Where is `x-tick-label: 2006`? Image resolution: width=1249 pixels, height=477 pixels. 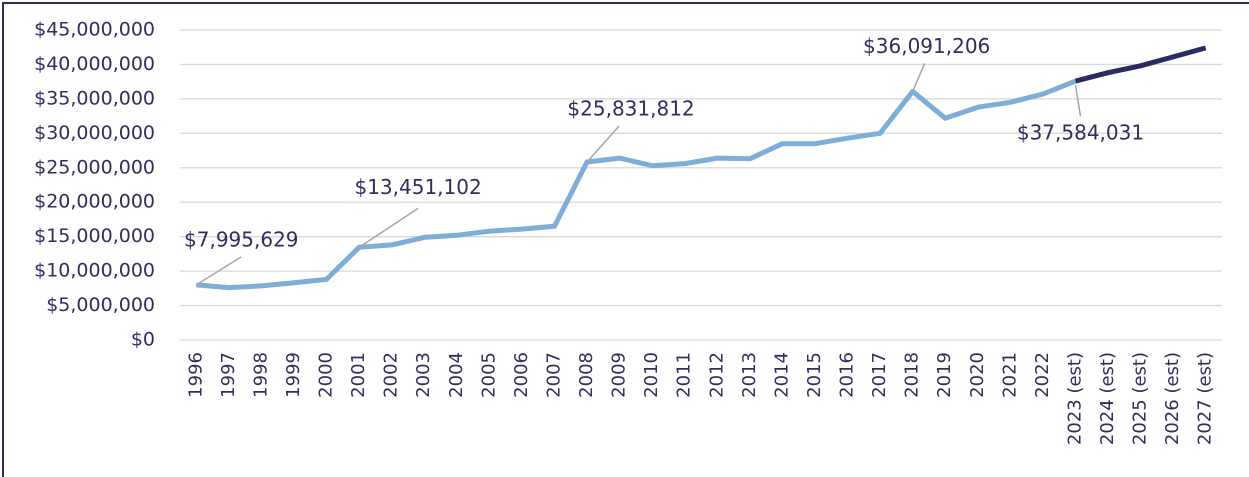 x-tick-label: 2006 is located at coordinates (521, 375).